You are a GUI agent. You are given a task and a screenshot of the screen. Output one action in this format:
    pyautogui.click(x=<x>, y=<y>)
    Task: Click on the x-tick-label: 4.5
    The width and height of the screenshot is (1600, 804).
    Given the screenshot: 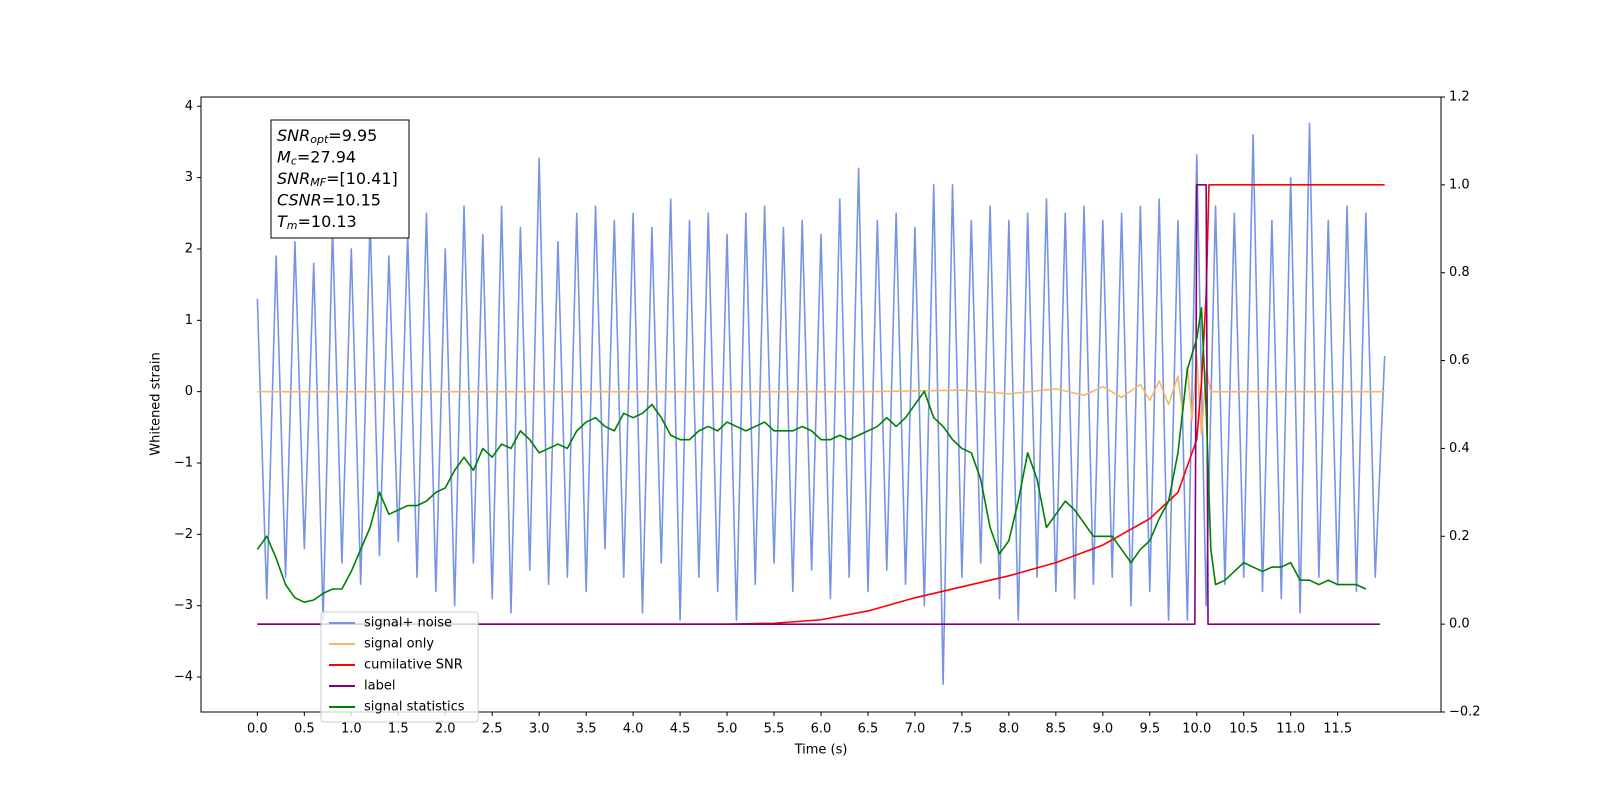 What is the action you would take?
    pyautogui.click(x=680, y=729)
    